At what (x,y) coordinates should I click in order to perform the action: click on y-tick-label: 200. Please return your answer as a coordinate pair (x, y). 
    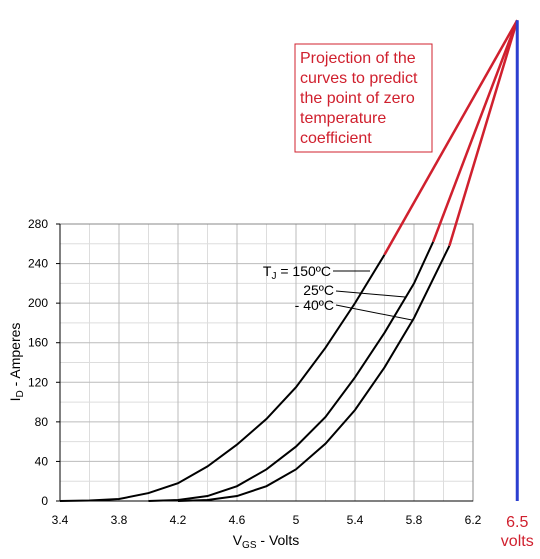
    Looking at the image, I should click on (38, 303).